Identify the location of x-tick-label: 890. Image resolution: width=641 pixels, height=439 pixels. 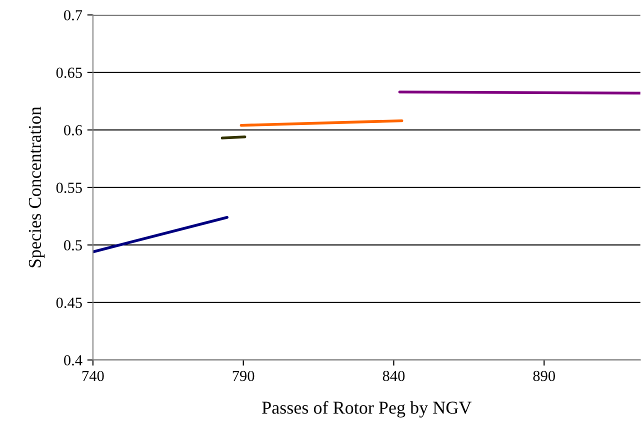
(544, 376).